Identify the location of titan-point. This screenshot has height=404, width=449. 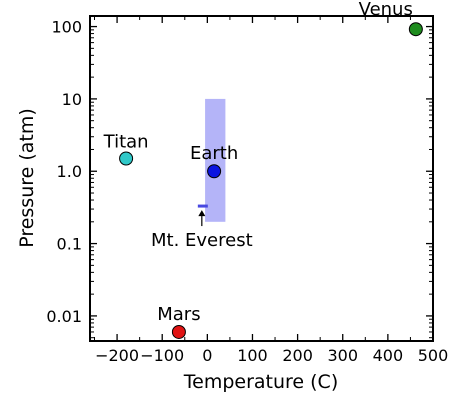
(126, 158).